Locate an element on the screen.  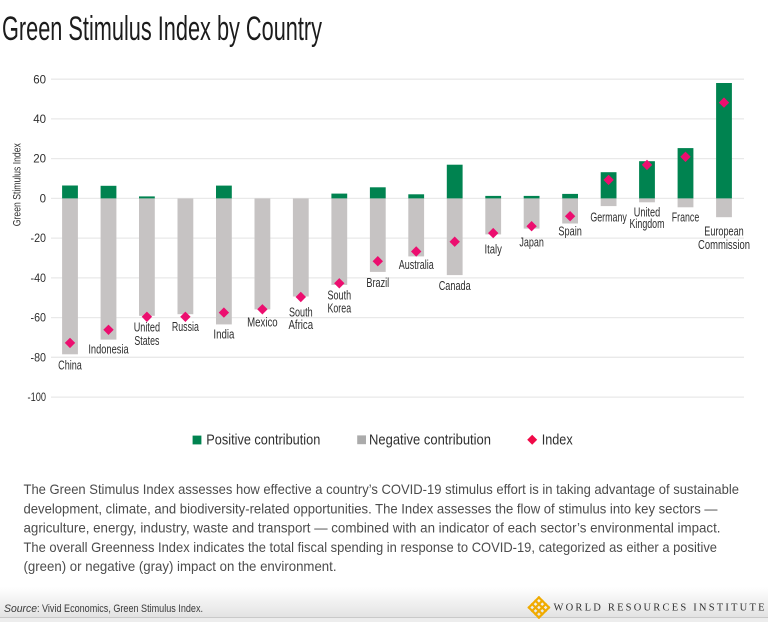
svg-text: -60 is located at coordinates (39, 319).